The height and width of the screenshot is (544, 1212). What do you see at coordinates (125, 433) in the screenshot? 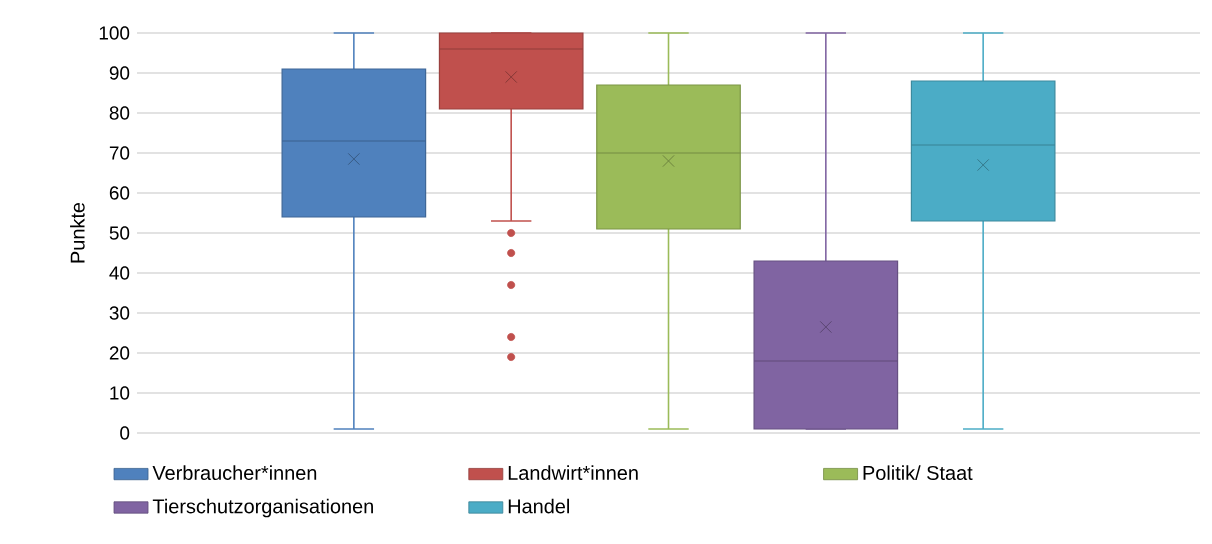
I see `y-tick-label: 0` at bounding box center [125, 433].